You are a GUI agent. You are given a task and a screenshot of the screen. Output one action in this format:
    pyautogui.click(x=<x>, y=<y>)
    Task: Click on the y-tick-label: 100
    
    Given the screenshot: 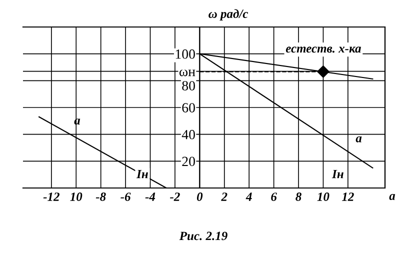 What is the action you would take?
    pyautogui.click(x=185, y=54)
    